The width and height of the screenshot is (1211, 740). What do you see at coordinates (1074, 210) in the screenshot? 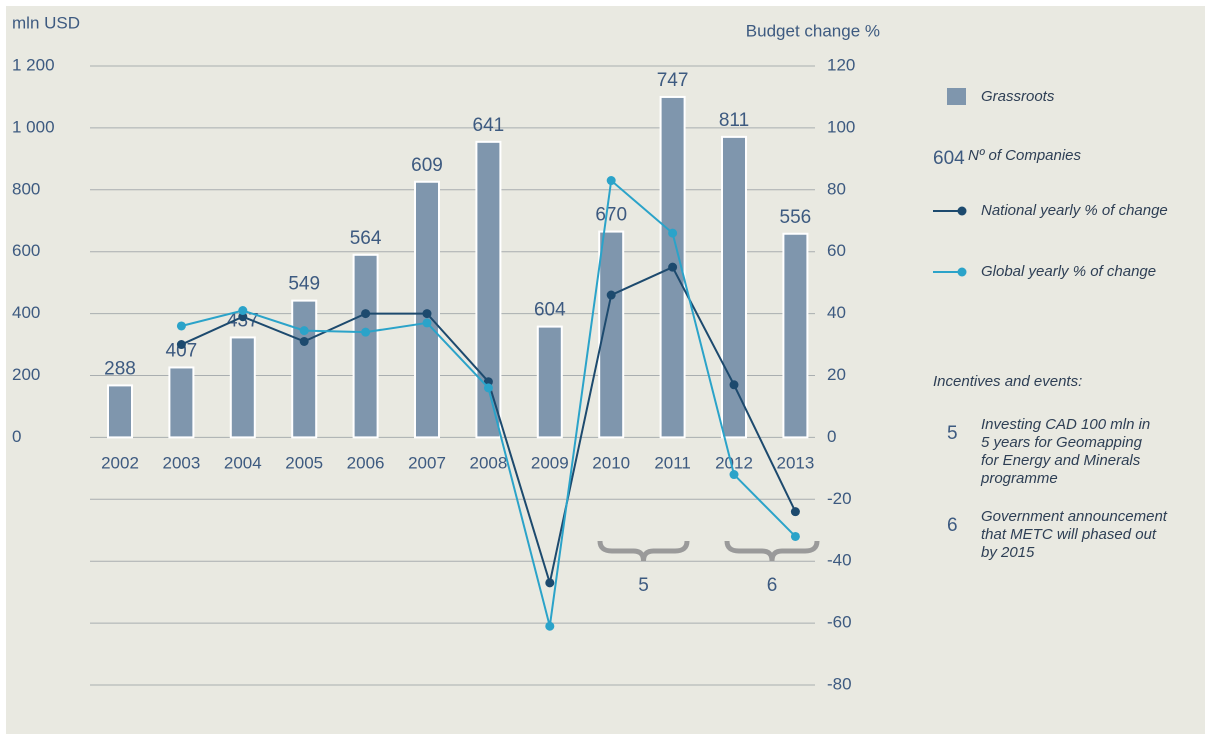
I see `legend-label: National yearly % of change` at bounding box center [1074, 210].